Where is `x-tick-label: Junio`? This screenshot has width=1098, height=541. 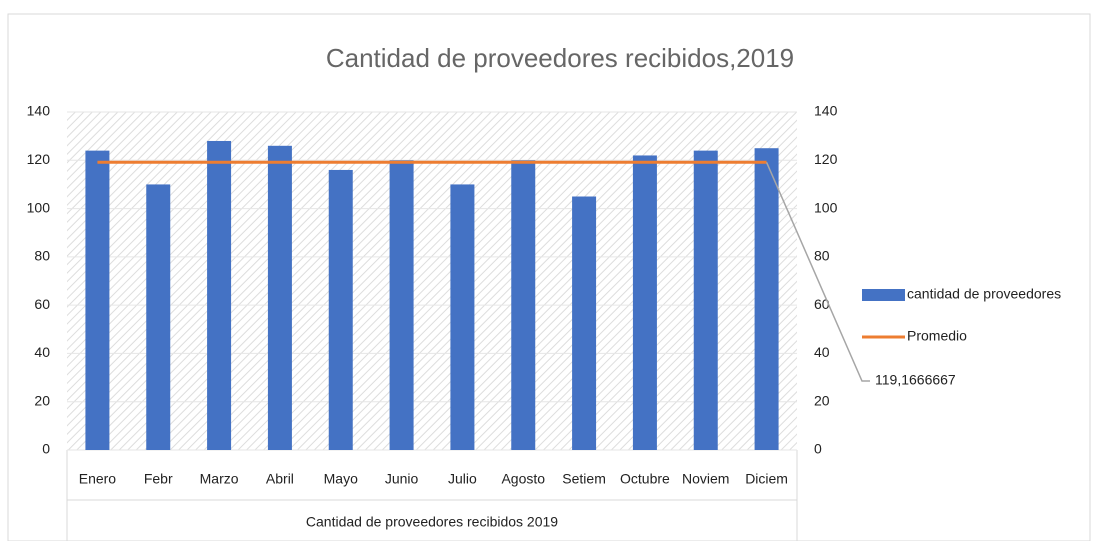
x-tick-label: Junio is located at coordinates (402, 479).